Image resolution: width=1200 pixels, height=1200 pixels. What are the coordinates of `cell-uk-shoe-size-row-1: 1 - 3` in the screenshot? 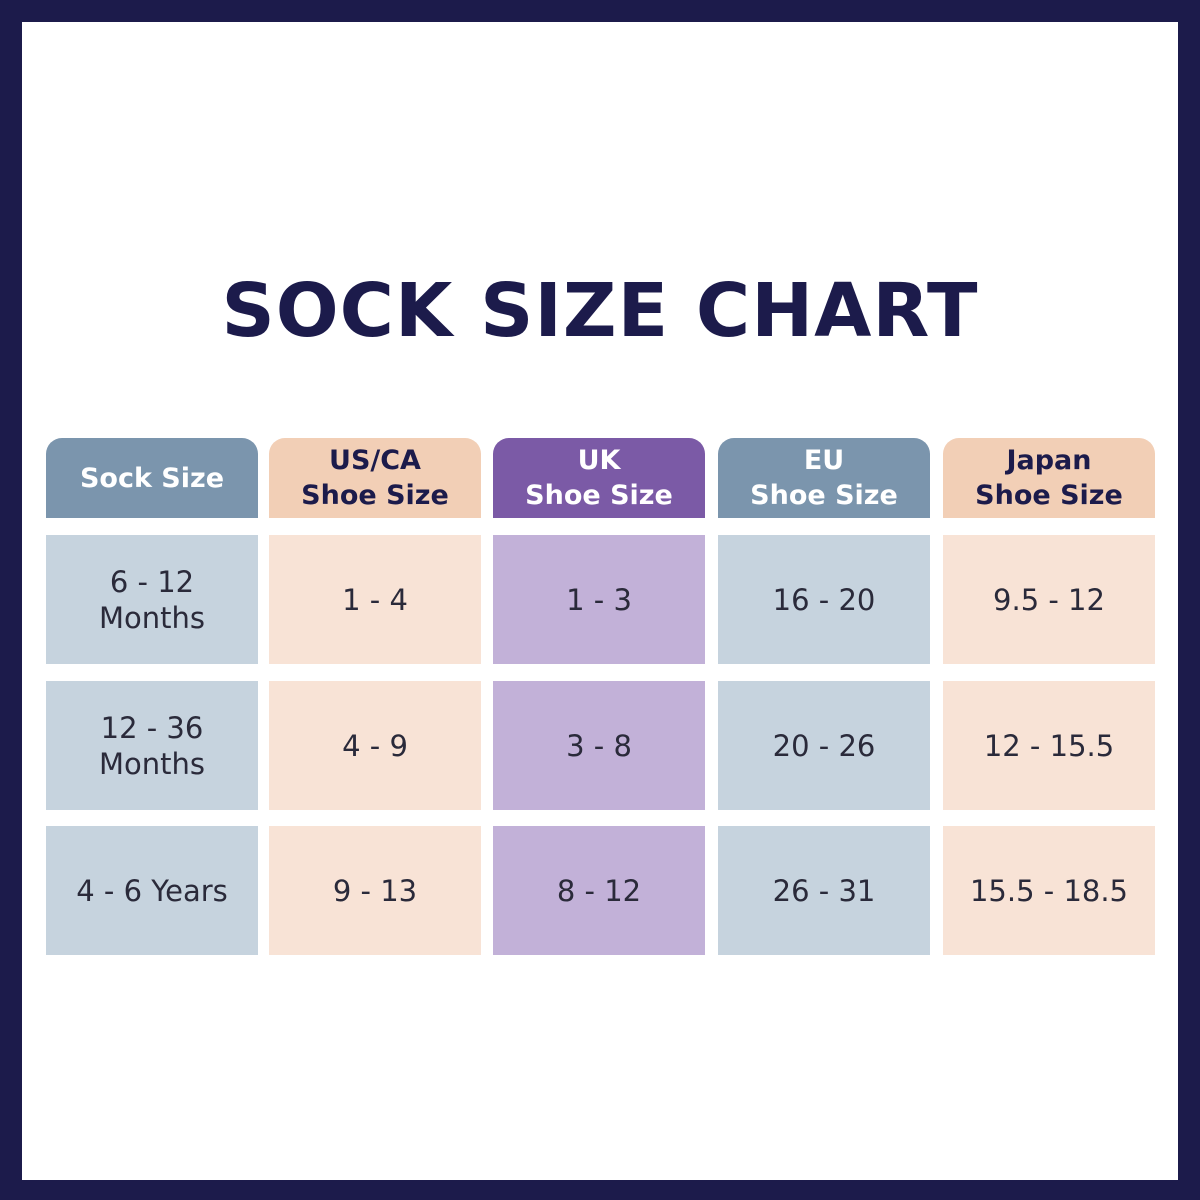 It's located at (599, 599).